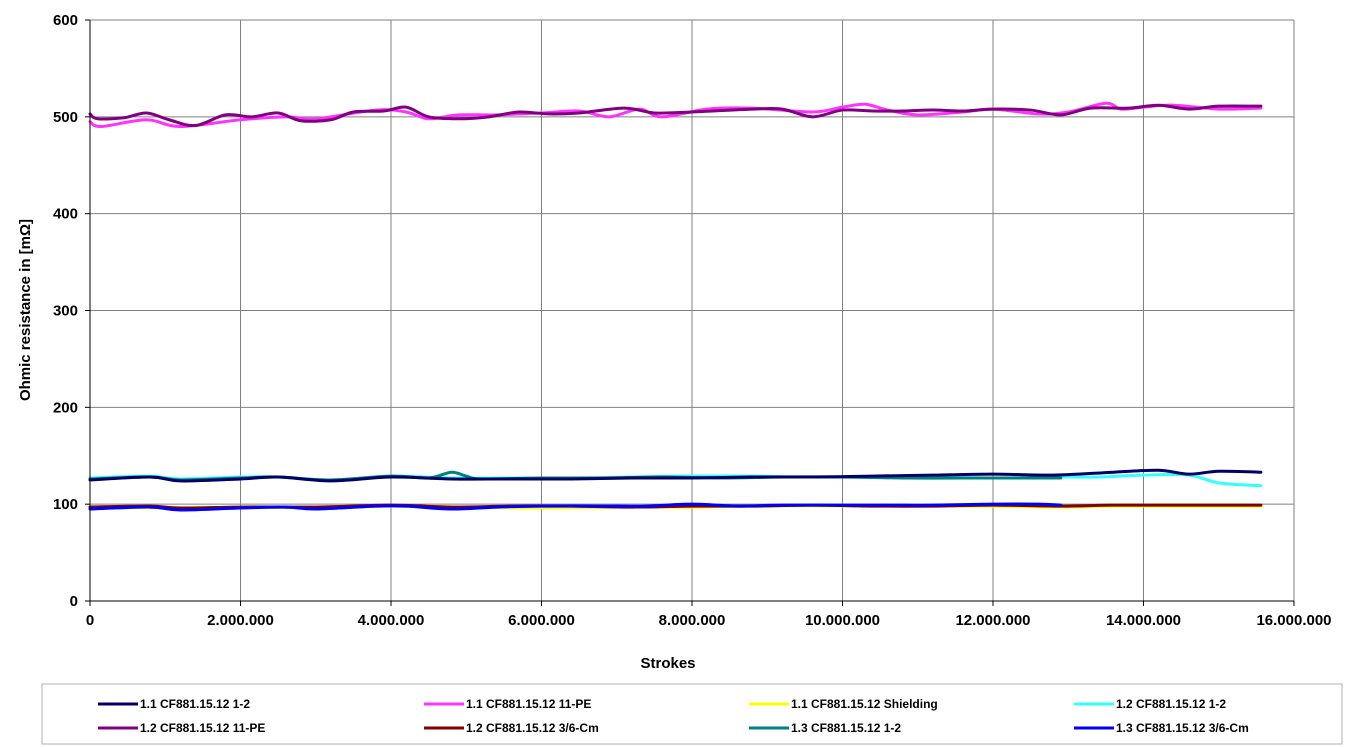 This screenshot has height=747, width=1352. I want to click on legend-entry: 1.3 CF881.15.12 3/6-Cm, so click(1182, 728).